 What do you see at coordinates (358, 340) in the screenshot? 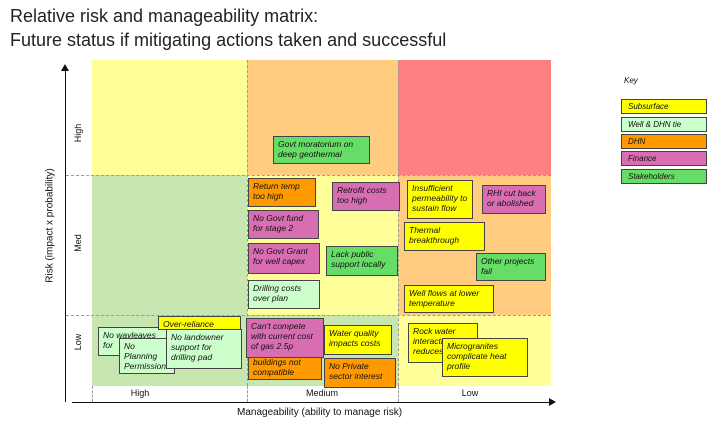
I see `risk-water-quality: Water quality impacts costs` at bounding box center [358, 340].